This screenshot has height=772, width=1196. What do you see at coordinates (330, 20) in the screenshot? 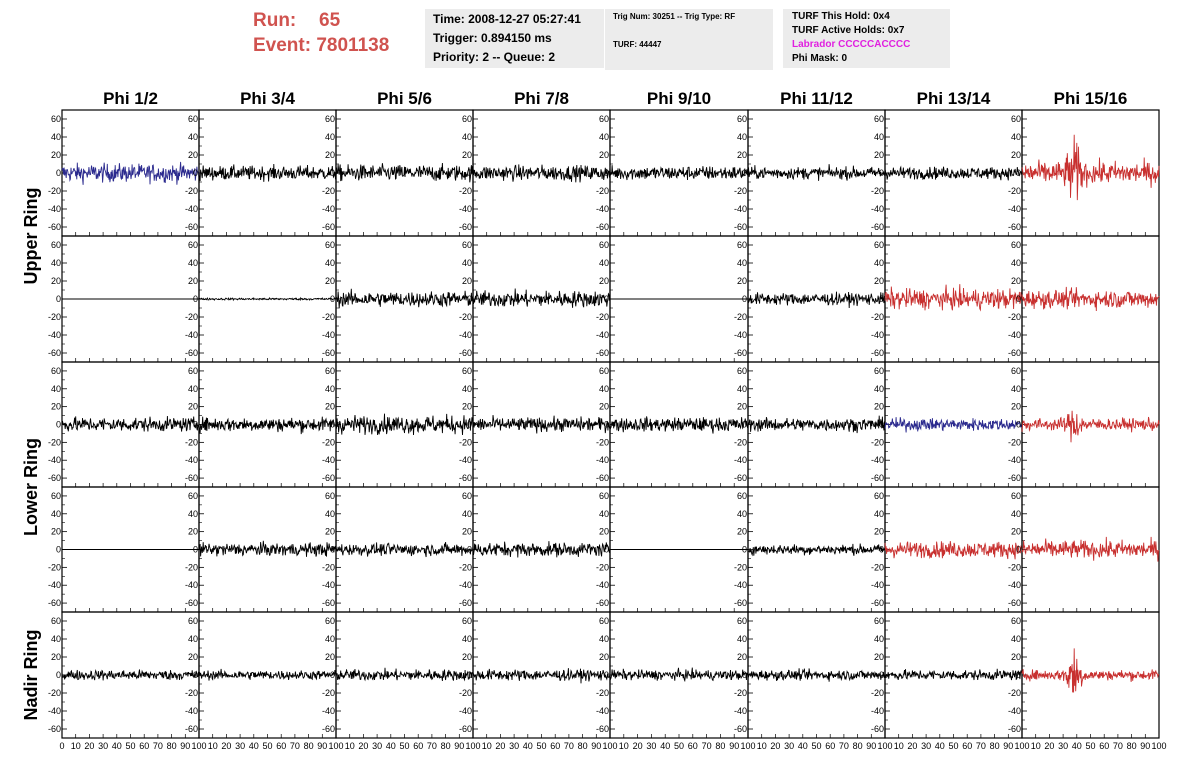
I see `run-value: 65` at bounding box center [330, 20].